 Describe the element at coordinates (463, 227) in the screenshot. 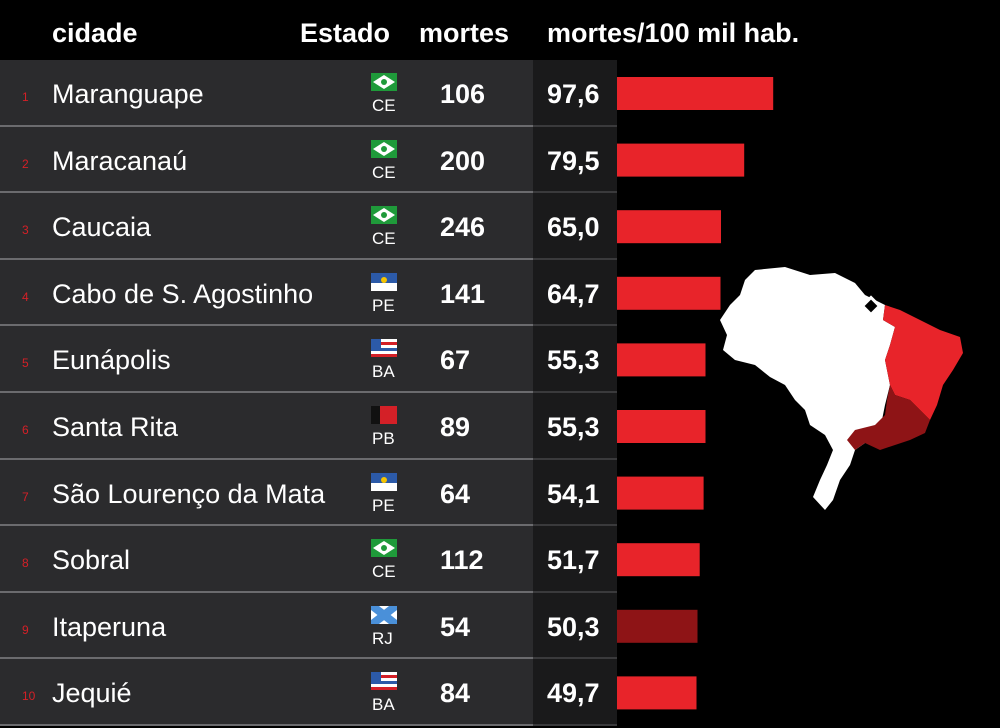

I see `row-deaths: 246` at that location.